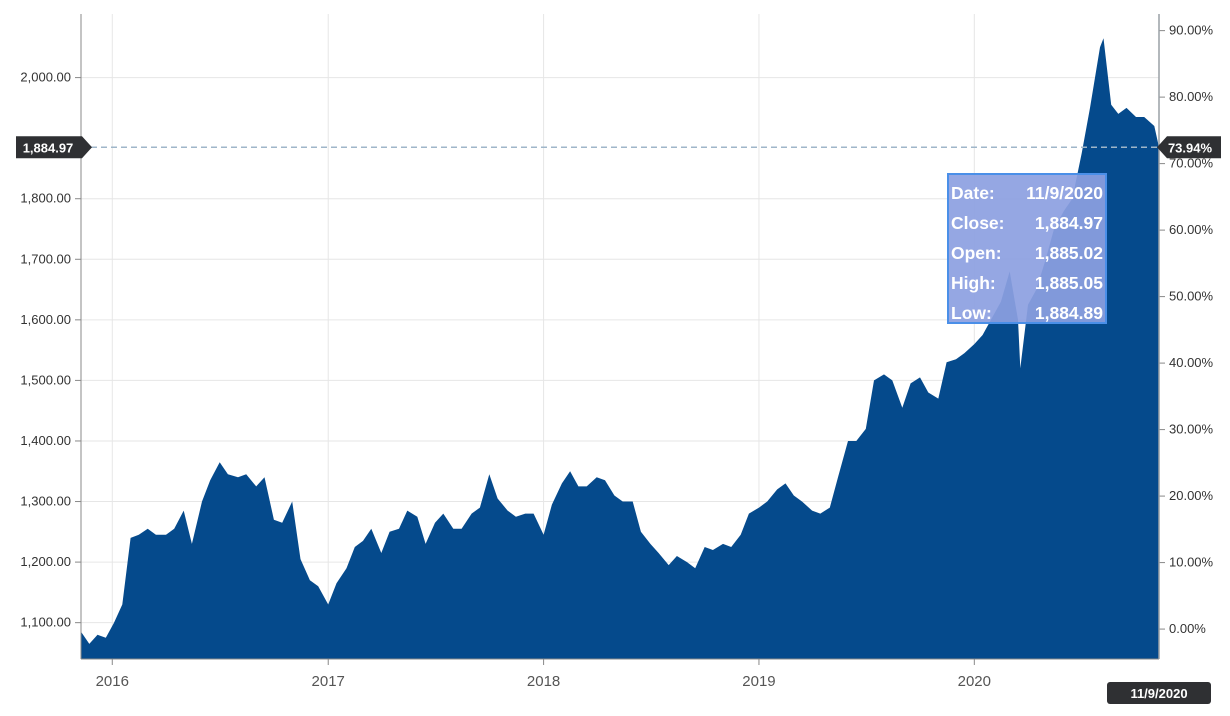 This screenshot has width=1230, height=716. I want to click on current-percent-badge, so click(1189, 147).